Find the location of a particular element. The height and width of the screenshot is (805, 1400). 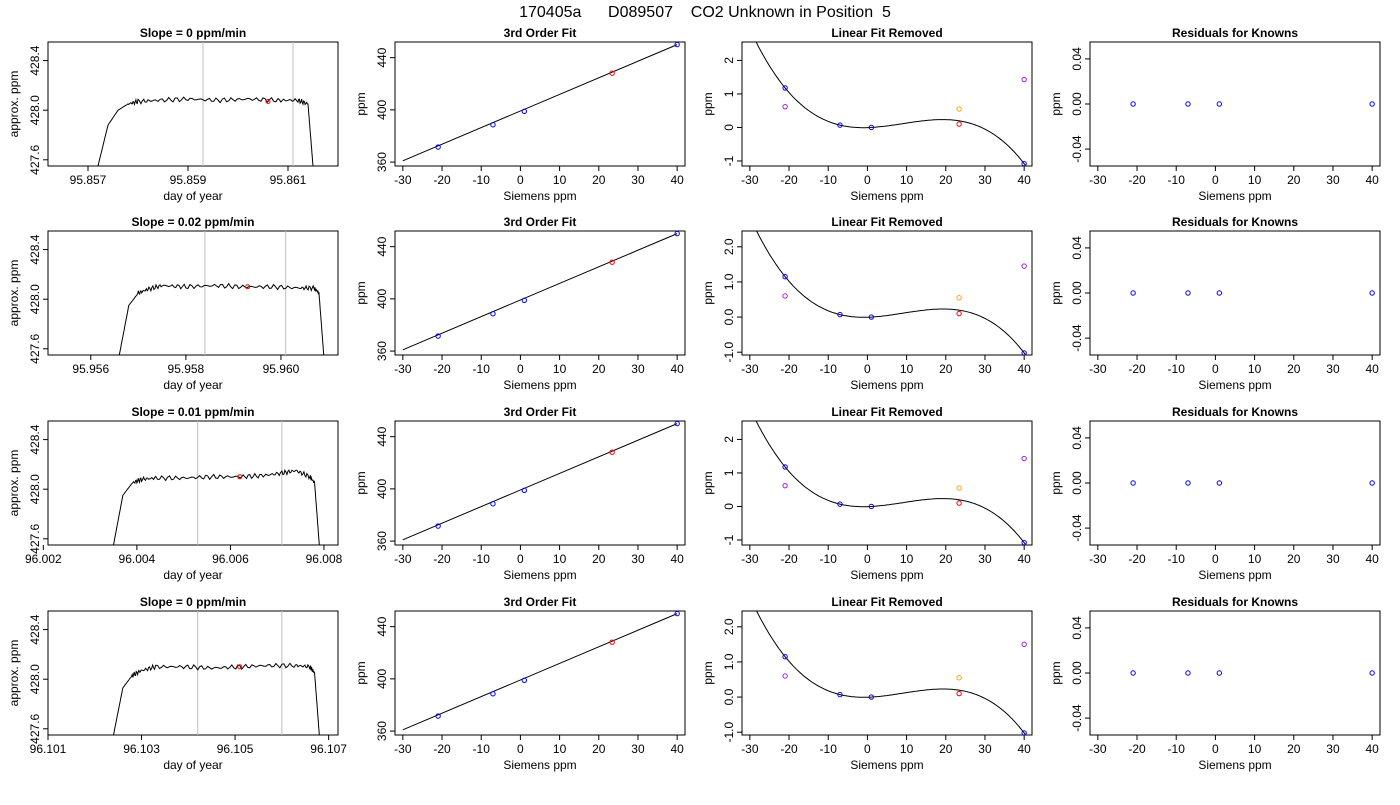

data-point-unknown is located at coordinates (959, 313).